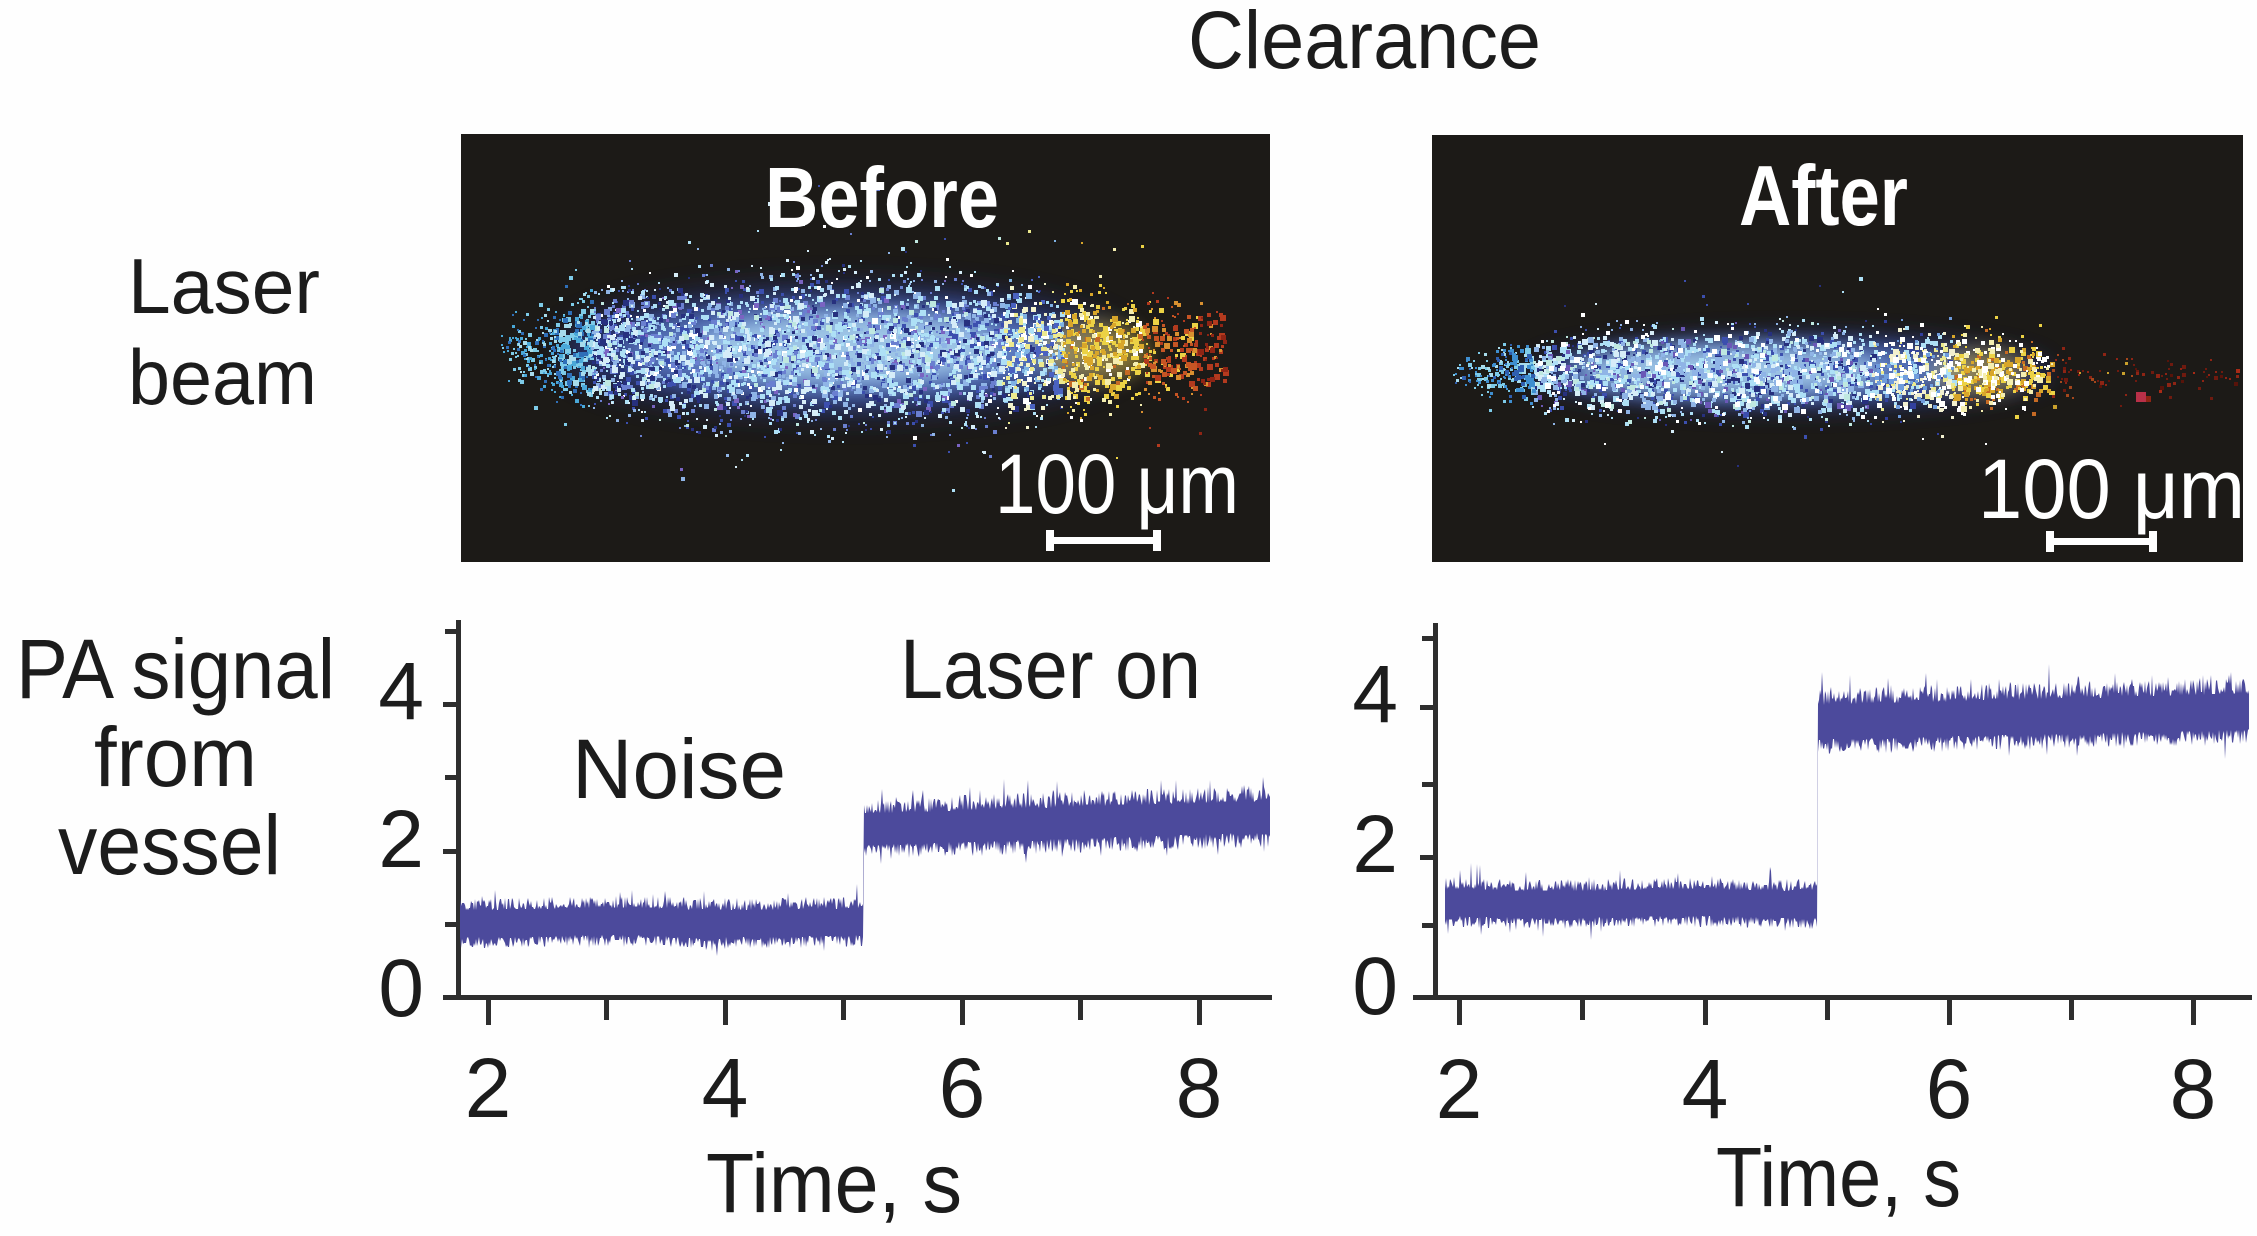 This screenshot has width=2257, height=1236. I want to click on svg-text: Laser on, so click(1050, 669).